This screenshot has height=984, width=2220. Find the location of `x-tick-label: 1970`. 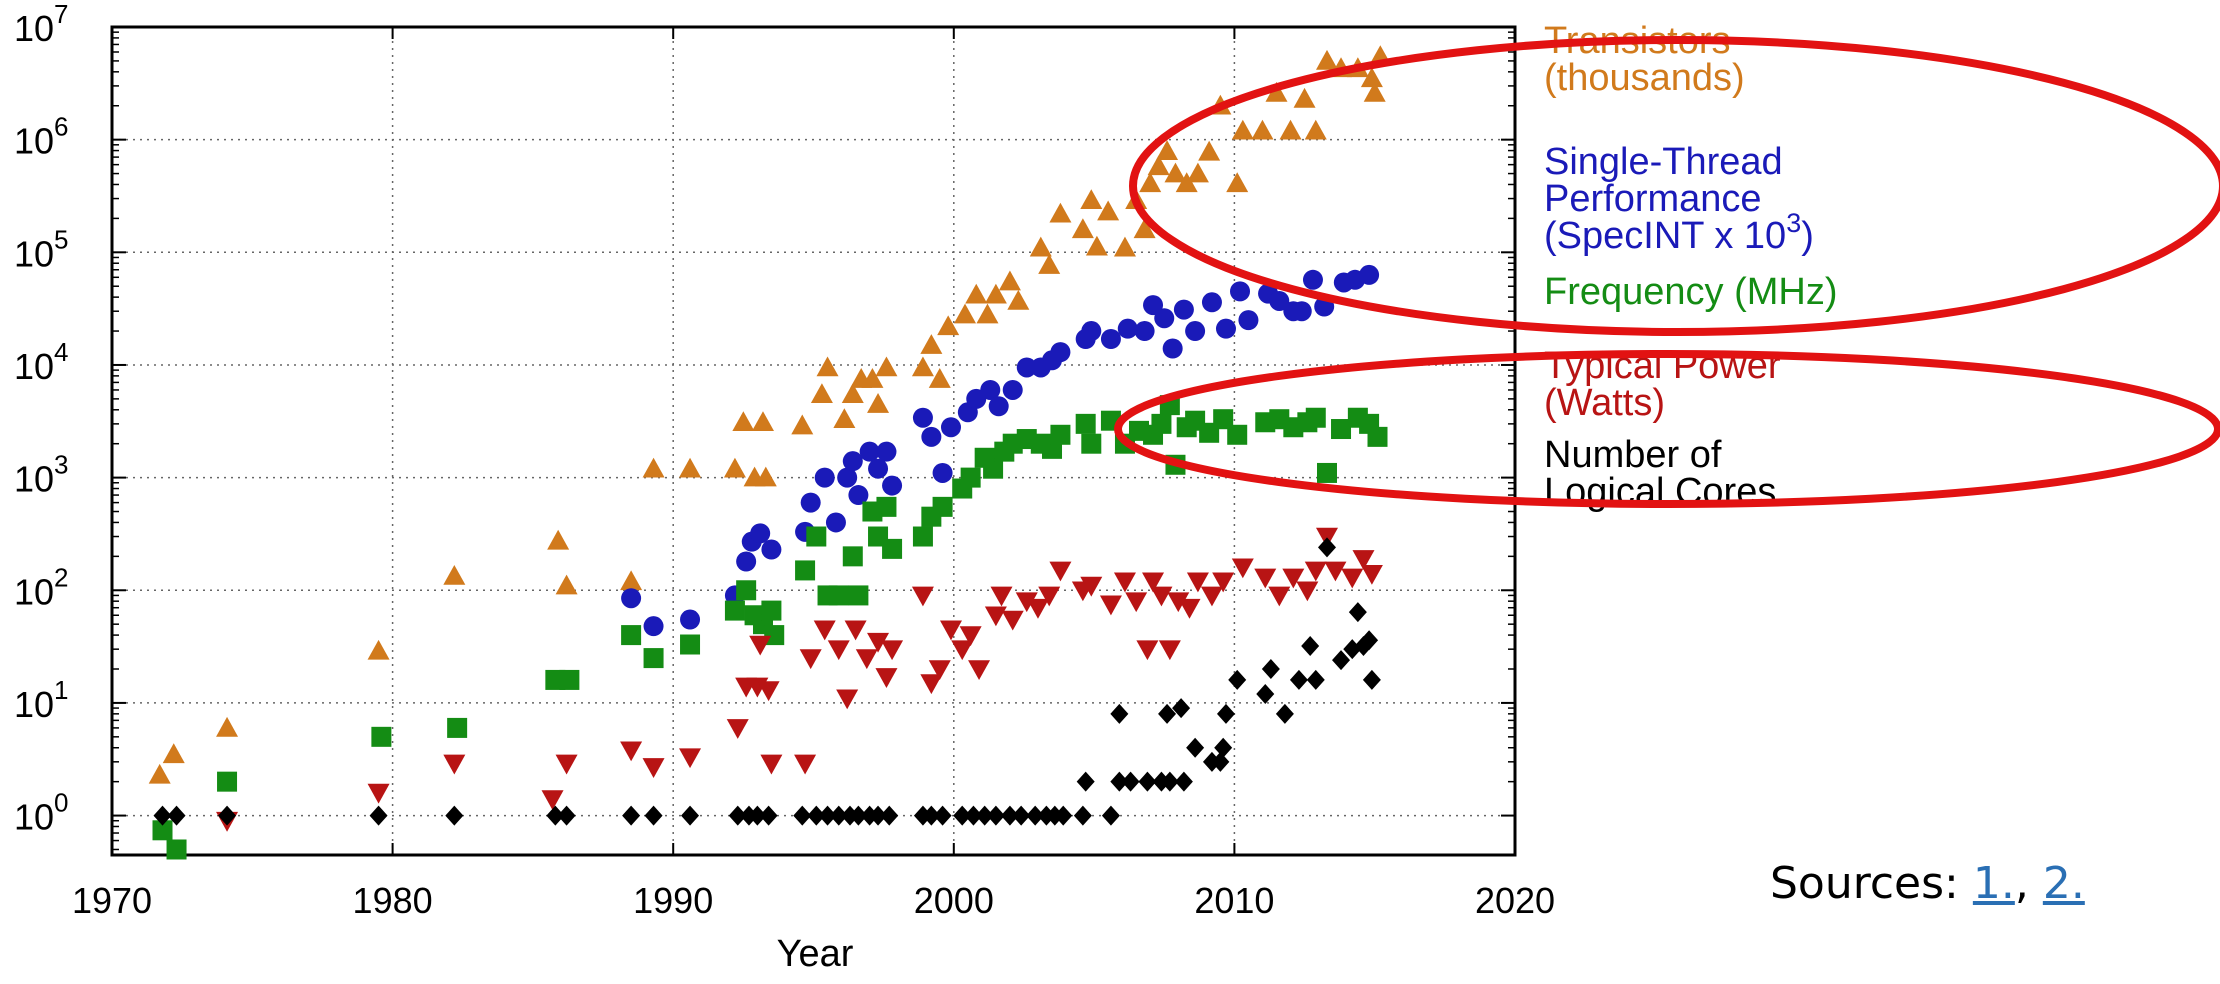

x-tick-label: 1970 is located at coordinates (112, 900).